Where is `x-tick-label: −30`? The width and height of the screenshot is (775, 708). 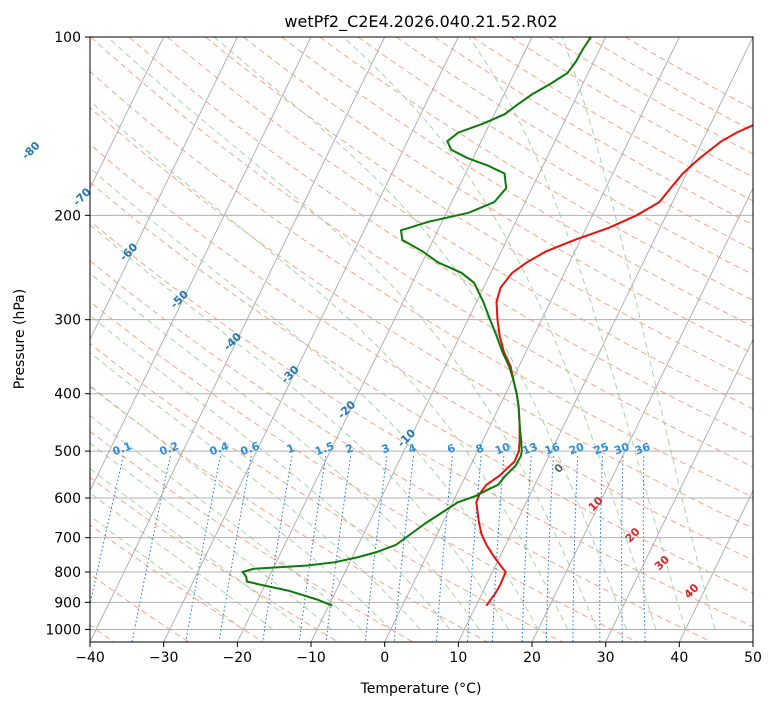
x-tick-label: −30 is located at coordinates (164, 658).